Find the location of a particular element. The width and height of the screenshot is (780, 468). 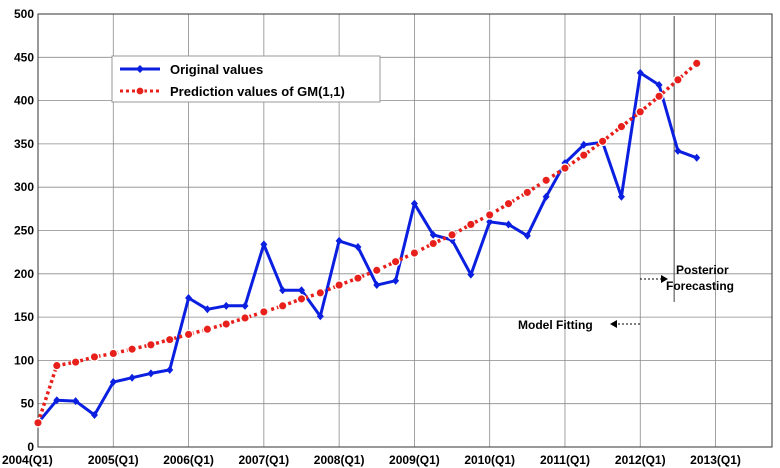

x-tick-label: 2009(Q1) is located at coordinates (414, 460).